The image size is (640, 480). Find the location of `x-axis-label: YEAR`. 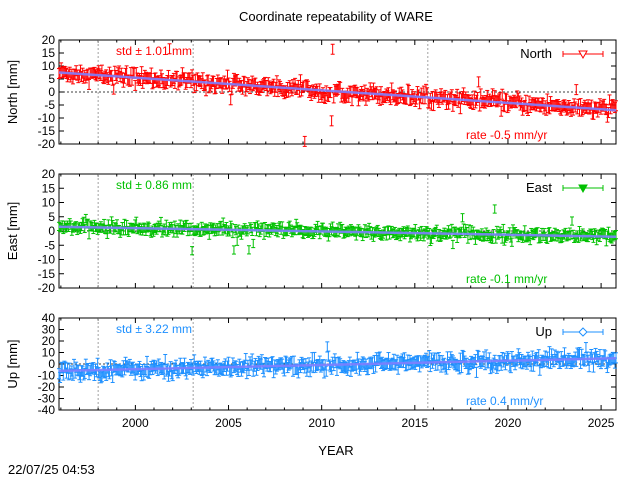

x-axis-label: YEAR is located at coordinates (335, 450).